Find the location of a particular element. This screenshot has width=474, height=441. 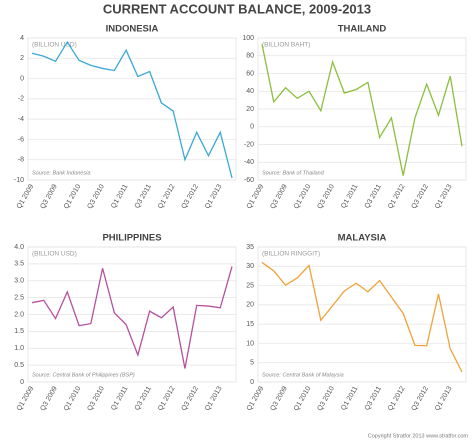

y-tick-label: 80 is located at coordinates (250, 56).